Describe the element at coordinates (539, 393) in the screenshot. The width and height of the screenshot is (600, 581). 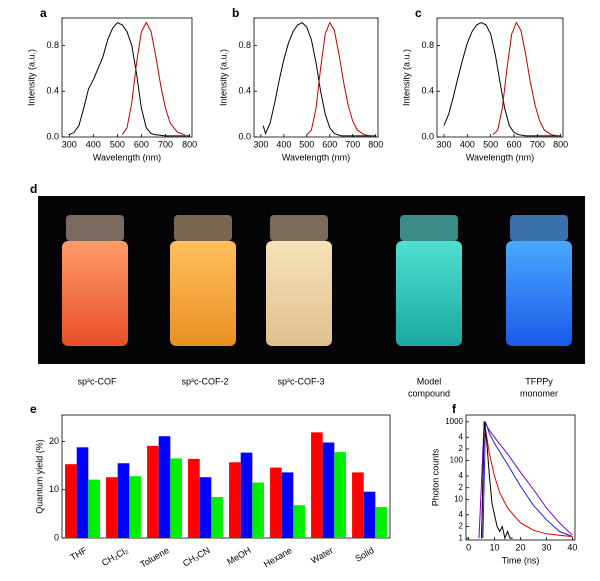
I see `vial-label: monomer` at that location.